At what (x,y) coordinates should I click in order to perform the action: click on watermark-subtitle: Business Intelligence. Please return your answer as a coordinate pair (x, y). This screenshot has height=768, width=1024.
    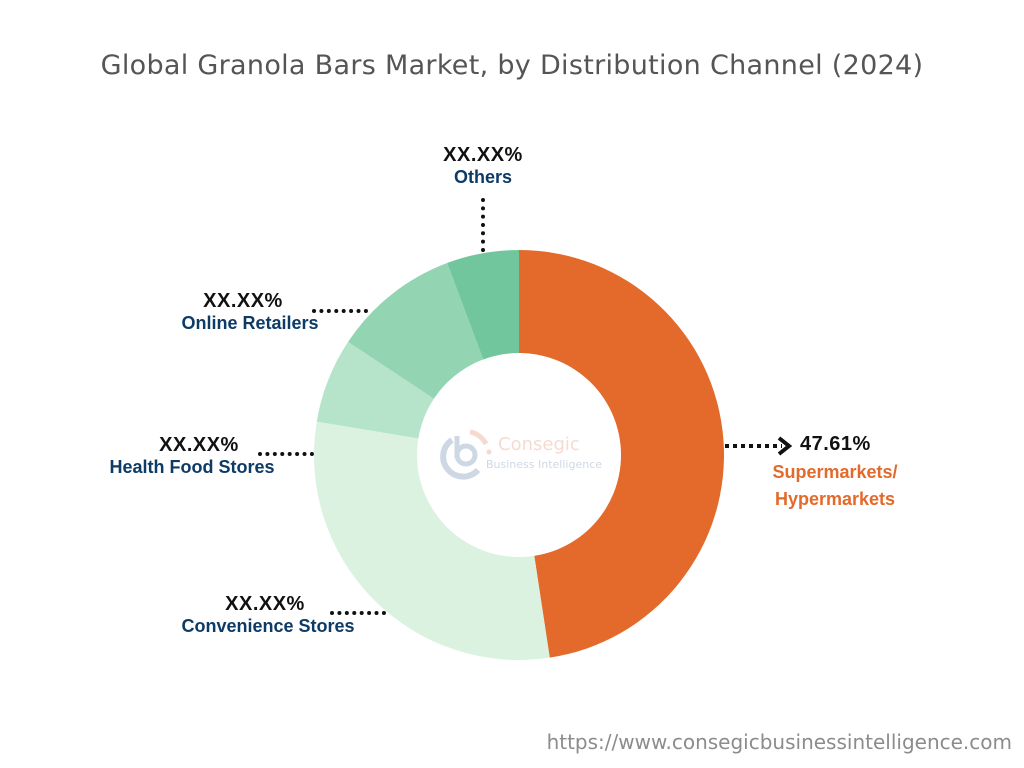
    Looking at the image, I should click on (544, 464).